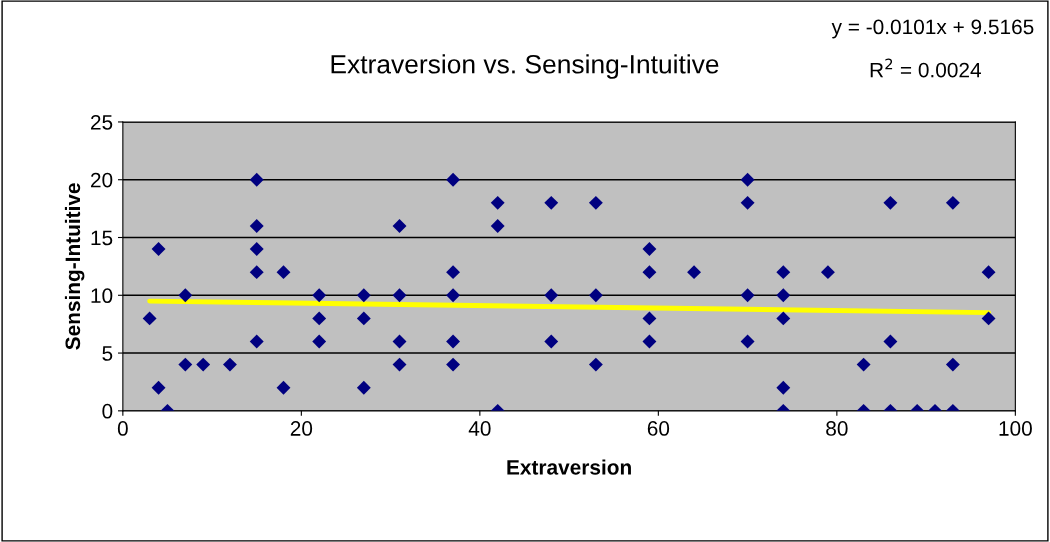  I want to click on text: y = -0.0101x + 9.5165, so click(932, 29).